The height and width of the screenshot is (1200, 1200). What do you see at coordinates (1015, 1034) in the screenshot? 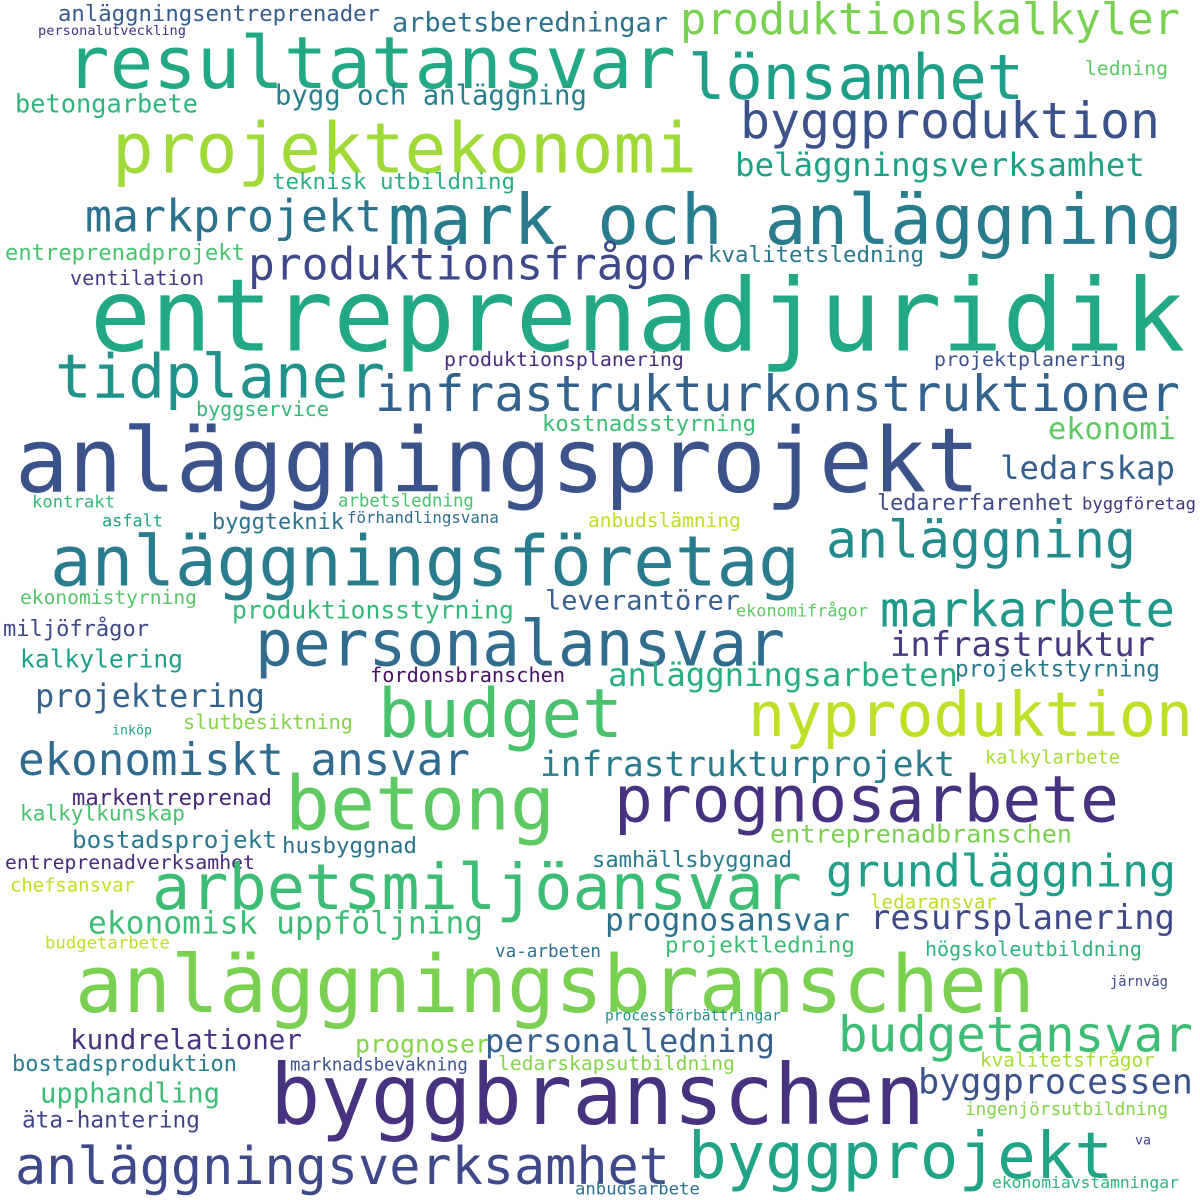
I see `word-budgetansvar: budgetansvar` at bounding box center [1015, 1034].